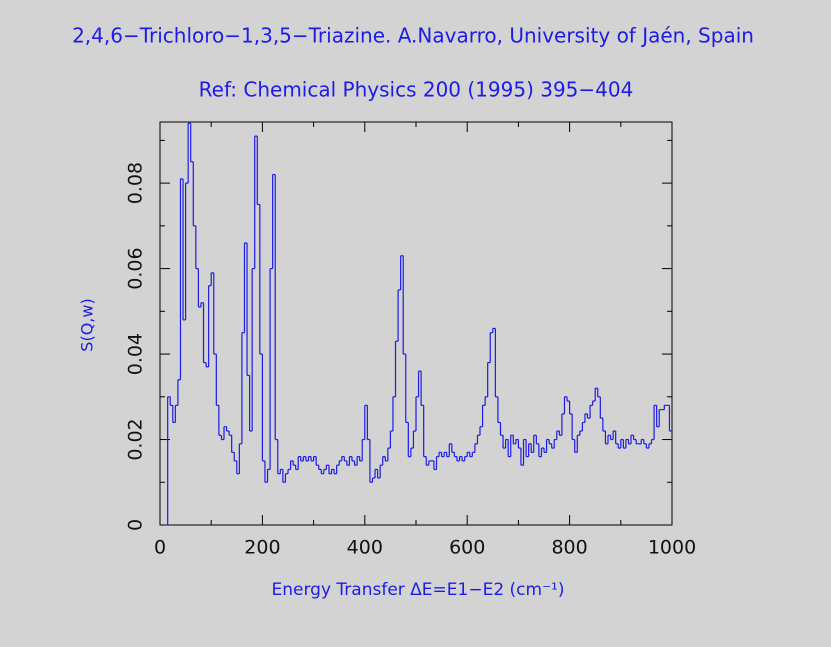 Image resolution: width=831 pixels, height=647 pixels. Describe the element at coordinates (672, 548) in the screenshot. I see `x-tick-label: 1000` at that location.